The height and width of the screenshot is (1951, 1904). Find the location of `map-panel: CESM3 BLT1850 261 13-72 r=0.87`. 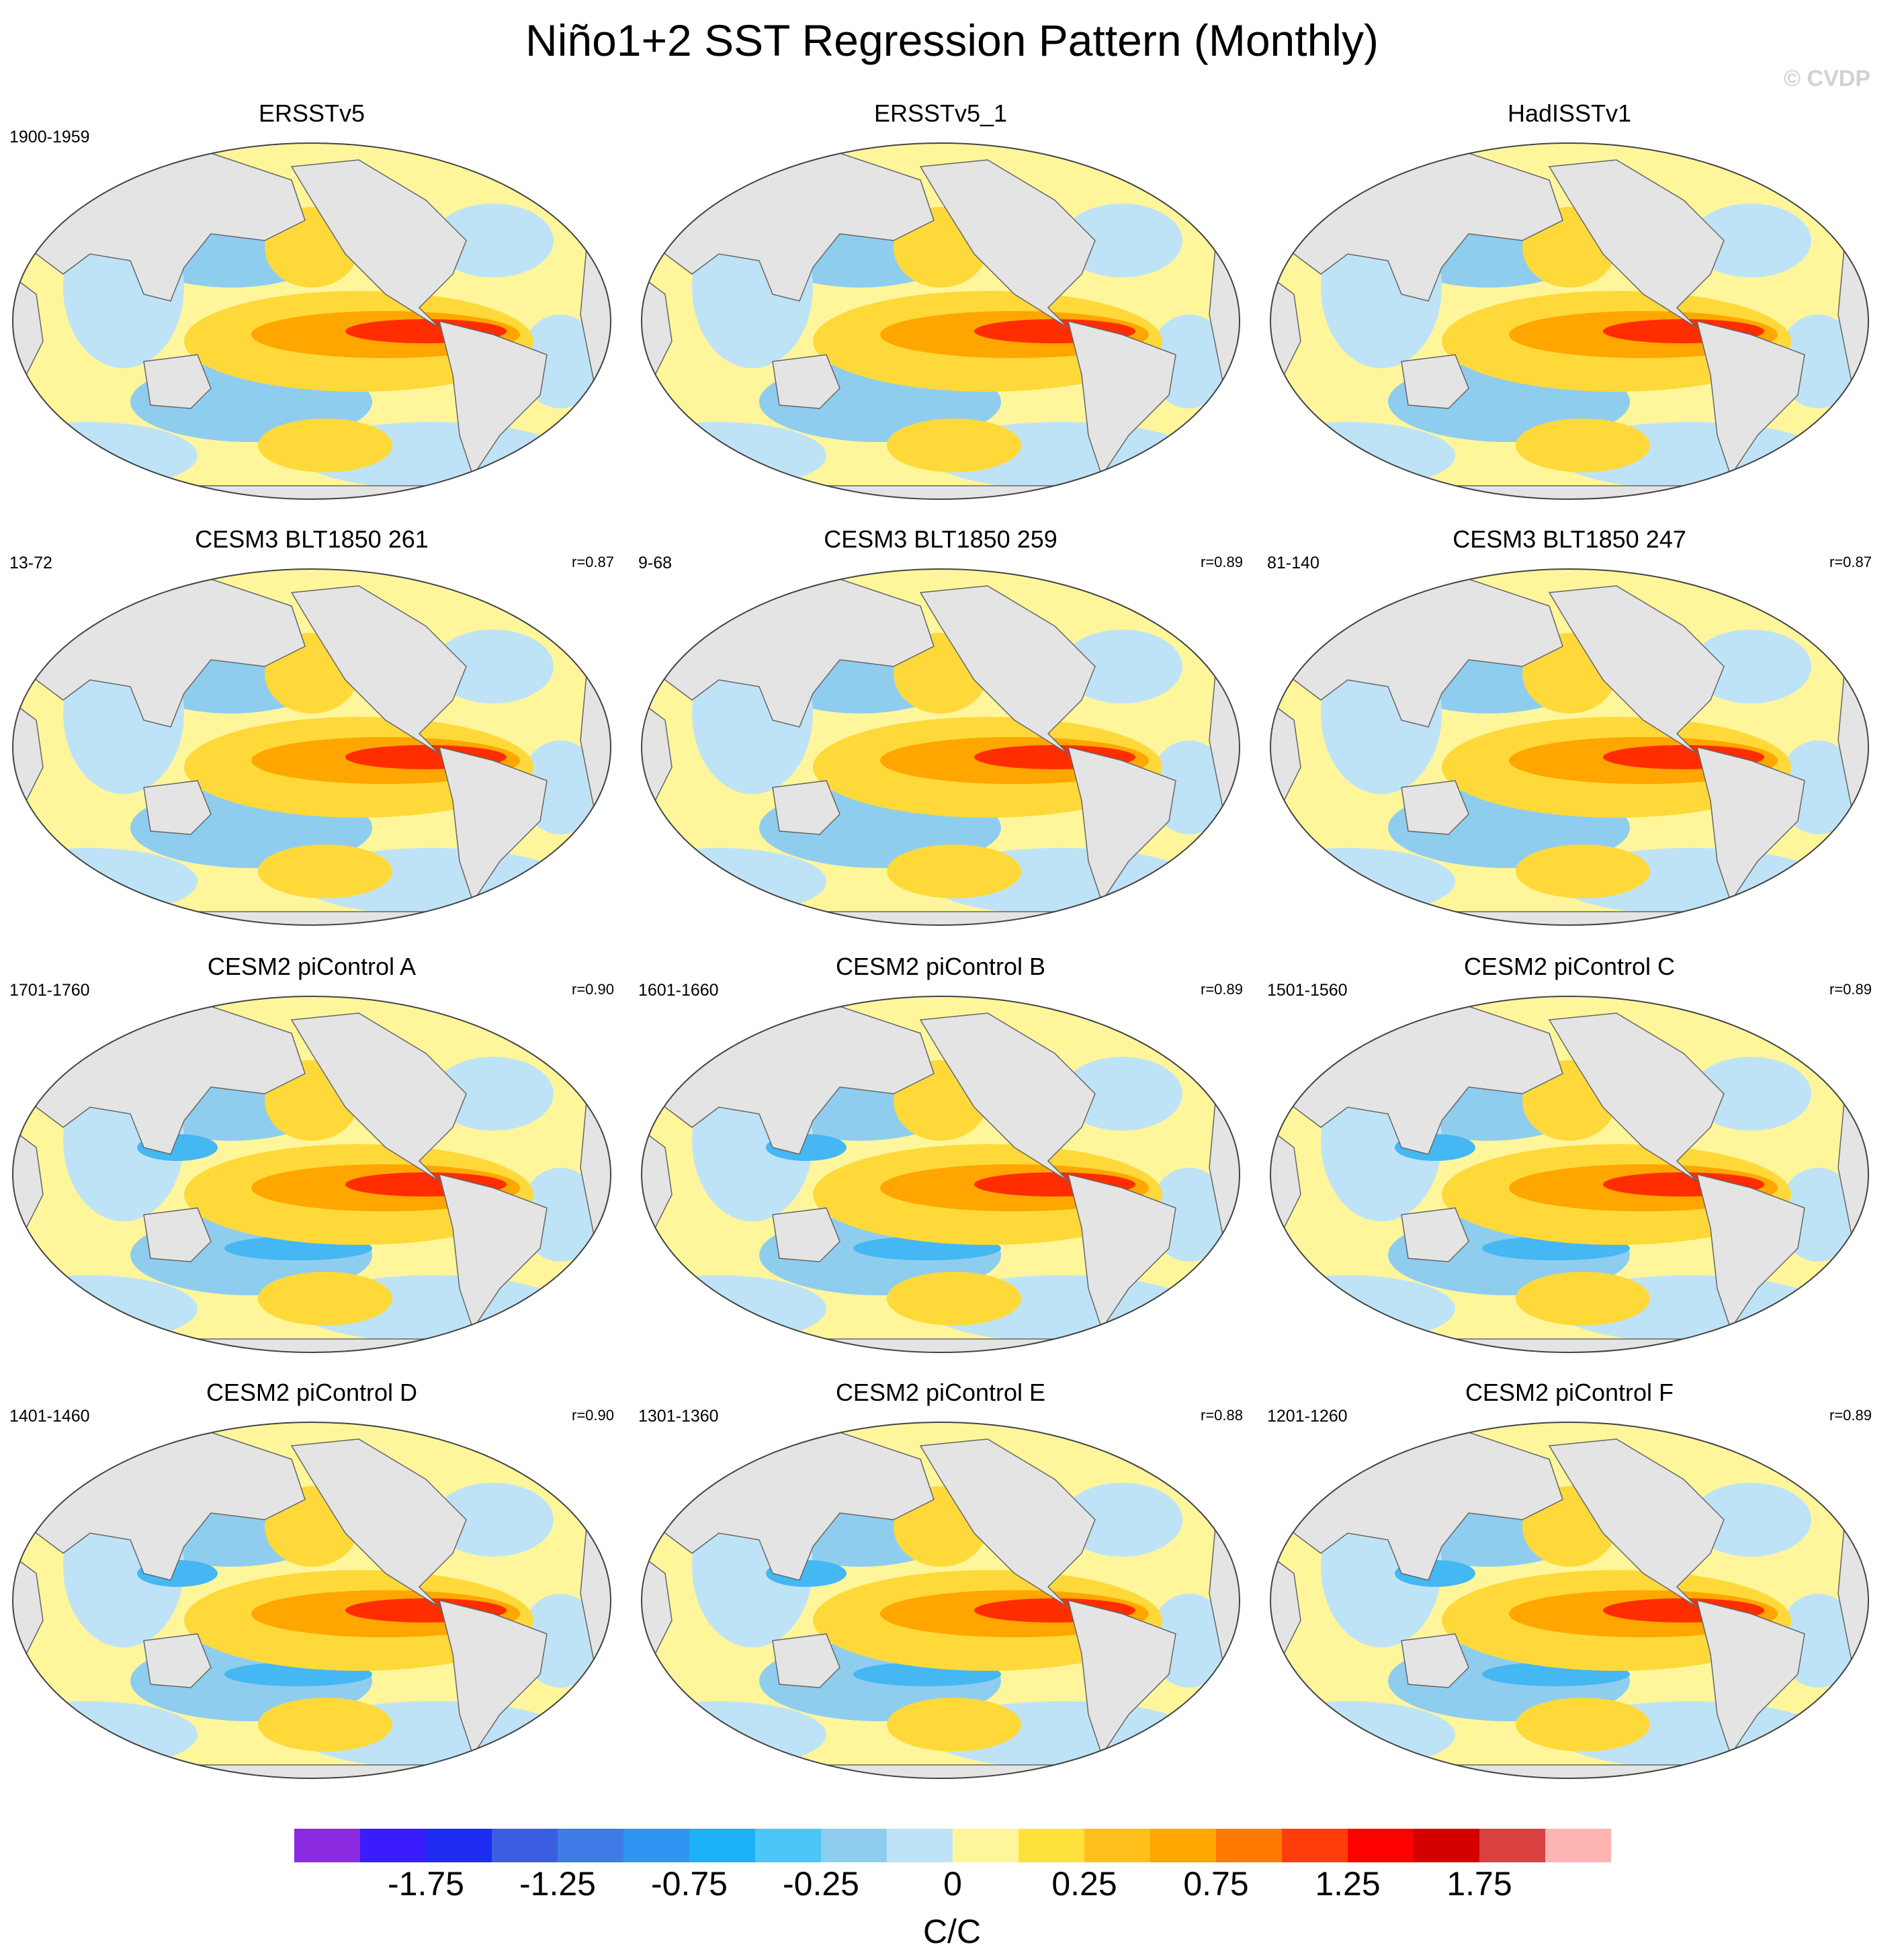

map-panel: CESM3 BLT1850 261 13-72 r=0.87 is located at coordinates (312, 727).